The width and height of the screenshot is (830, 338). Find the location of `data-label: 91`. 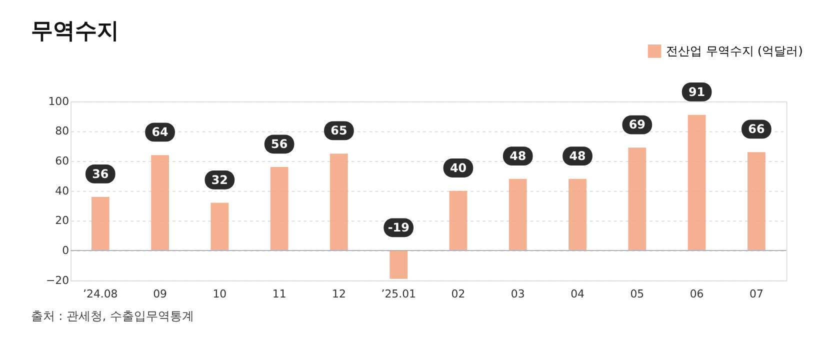

data-label: 91 is located at coordinates (697, 91).